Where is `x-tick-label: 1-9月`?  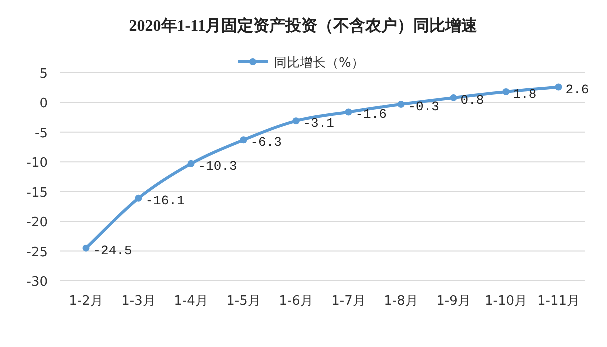 x-tick-label: 1-9月 is located at coordinates (453, 301).